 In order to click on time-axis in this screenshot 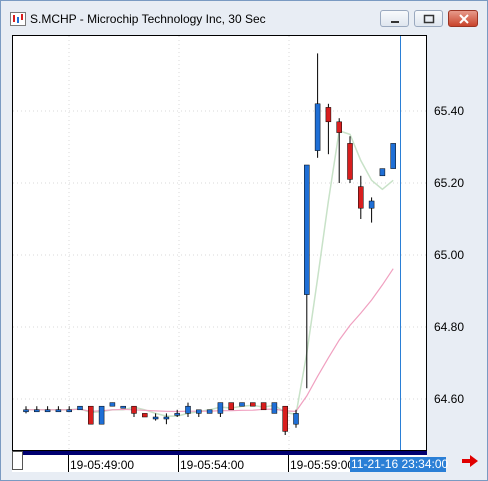, I will do `click(219, 461)`.